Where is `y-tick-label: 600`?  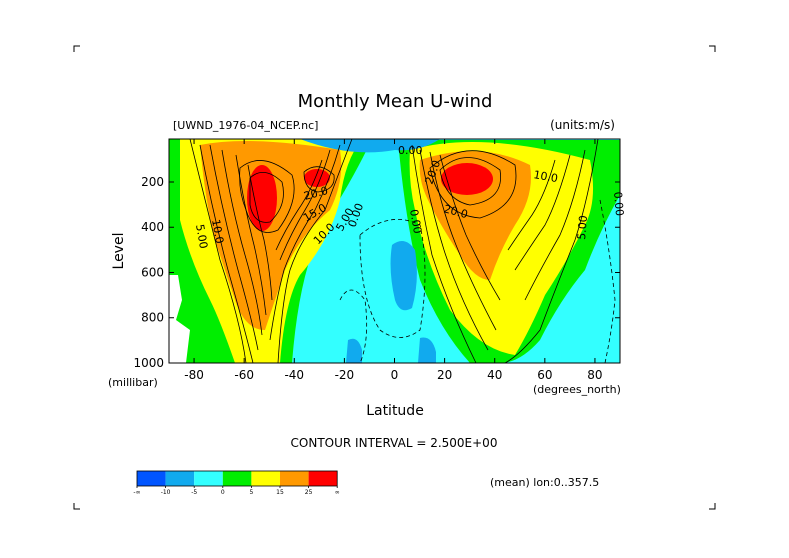
y-tick-label: 600 is located at coordinates (152, 272).